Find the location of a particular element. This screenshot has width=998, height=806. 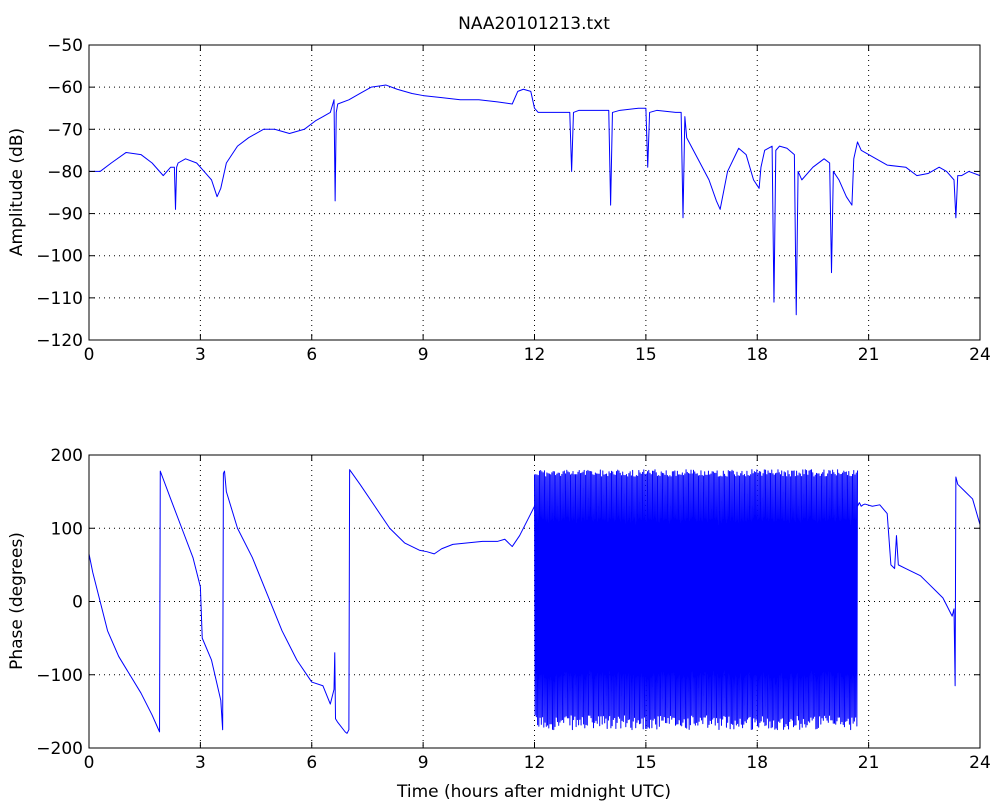

phase-ylabel: Phase (degrees) is located at coordinates (17, 601).